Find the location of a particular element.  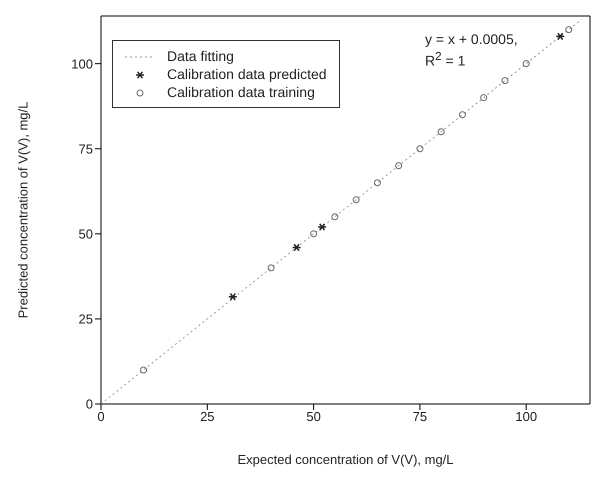

annotation: R$^{2}$ = 1 is located at coordinates (445, 59).